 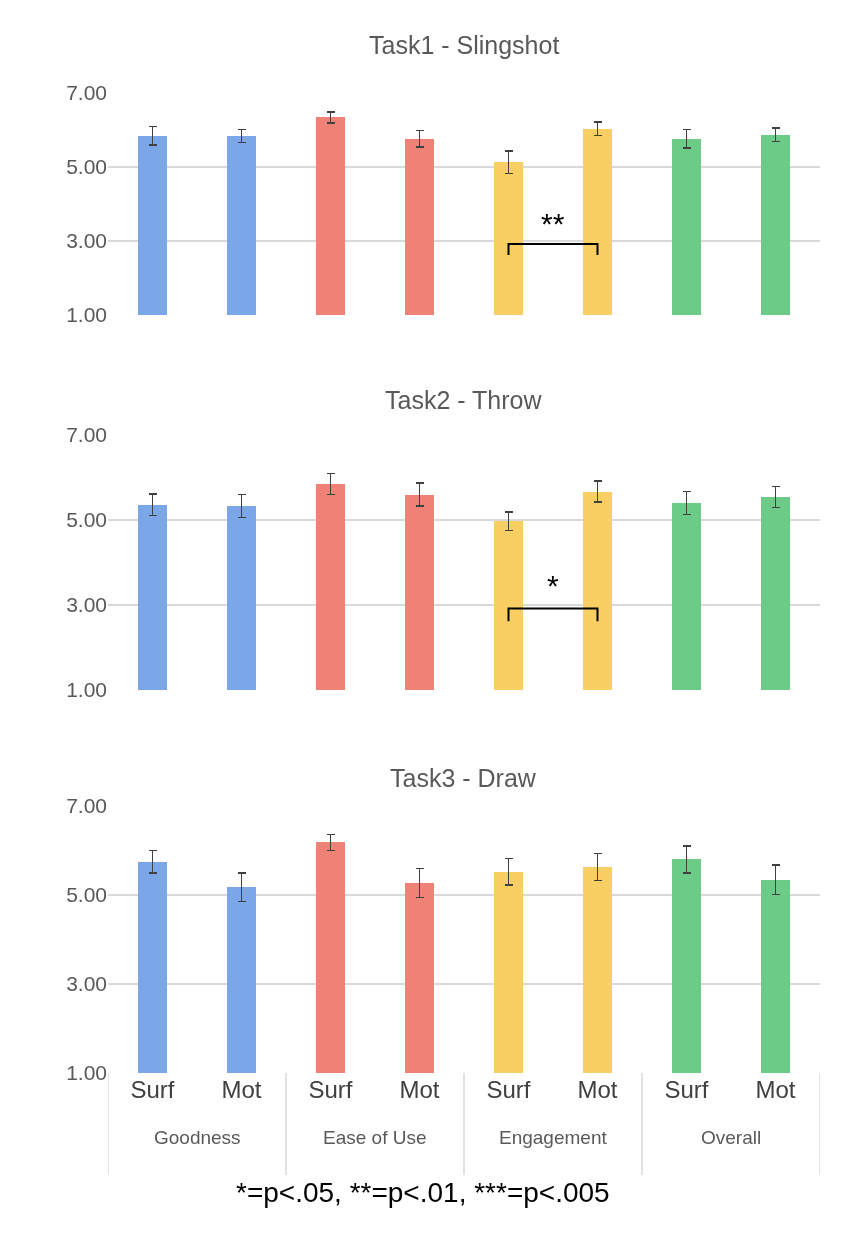 What do you see at coordinates (464, 400) in the screenshot?
I see `chart-title: Task2 - Throw` at bounding box center [464, 400].